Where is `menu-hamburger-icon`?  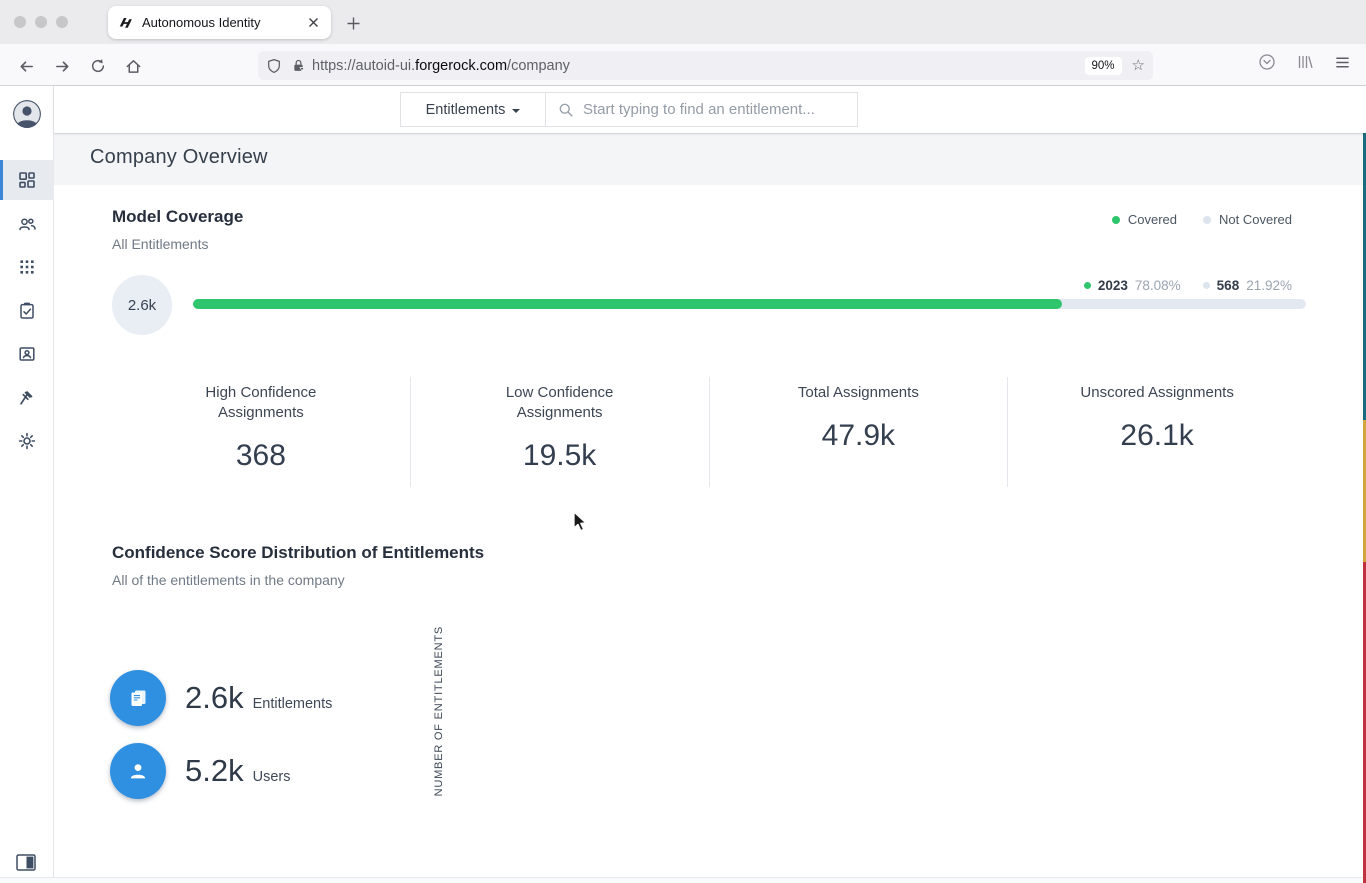
menu-hamburger-icon is located at coordinates (1342, 62).